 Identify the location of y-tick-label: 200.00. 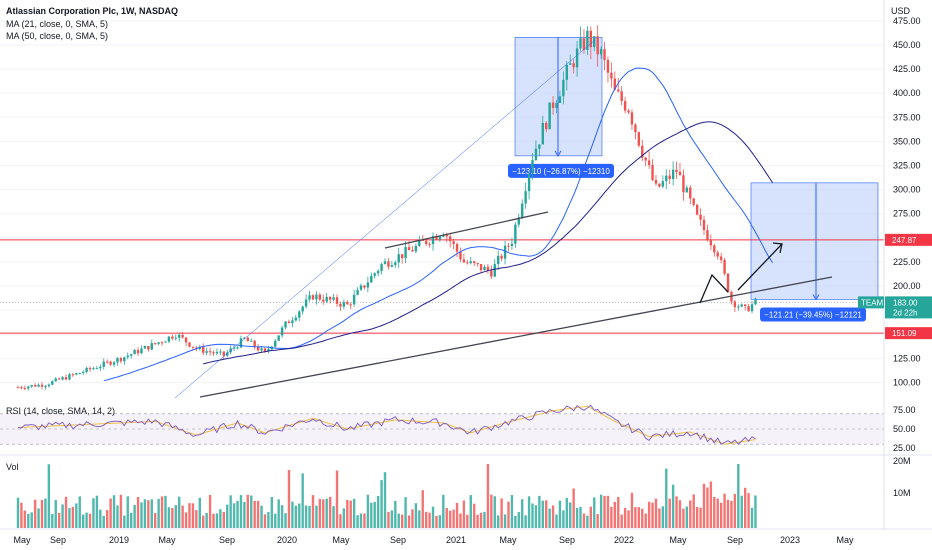
(907, 286).